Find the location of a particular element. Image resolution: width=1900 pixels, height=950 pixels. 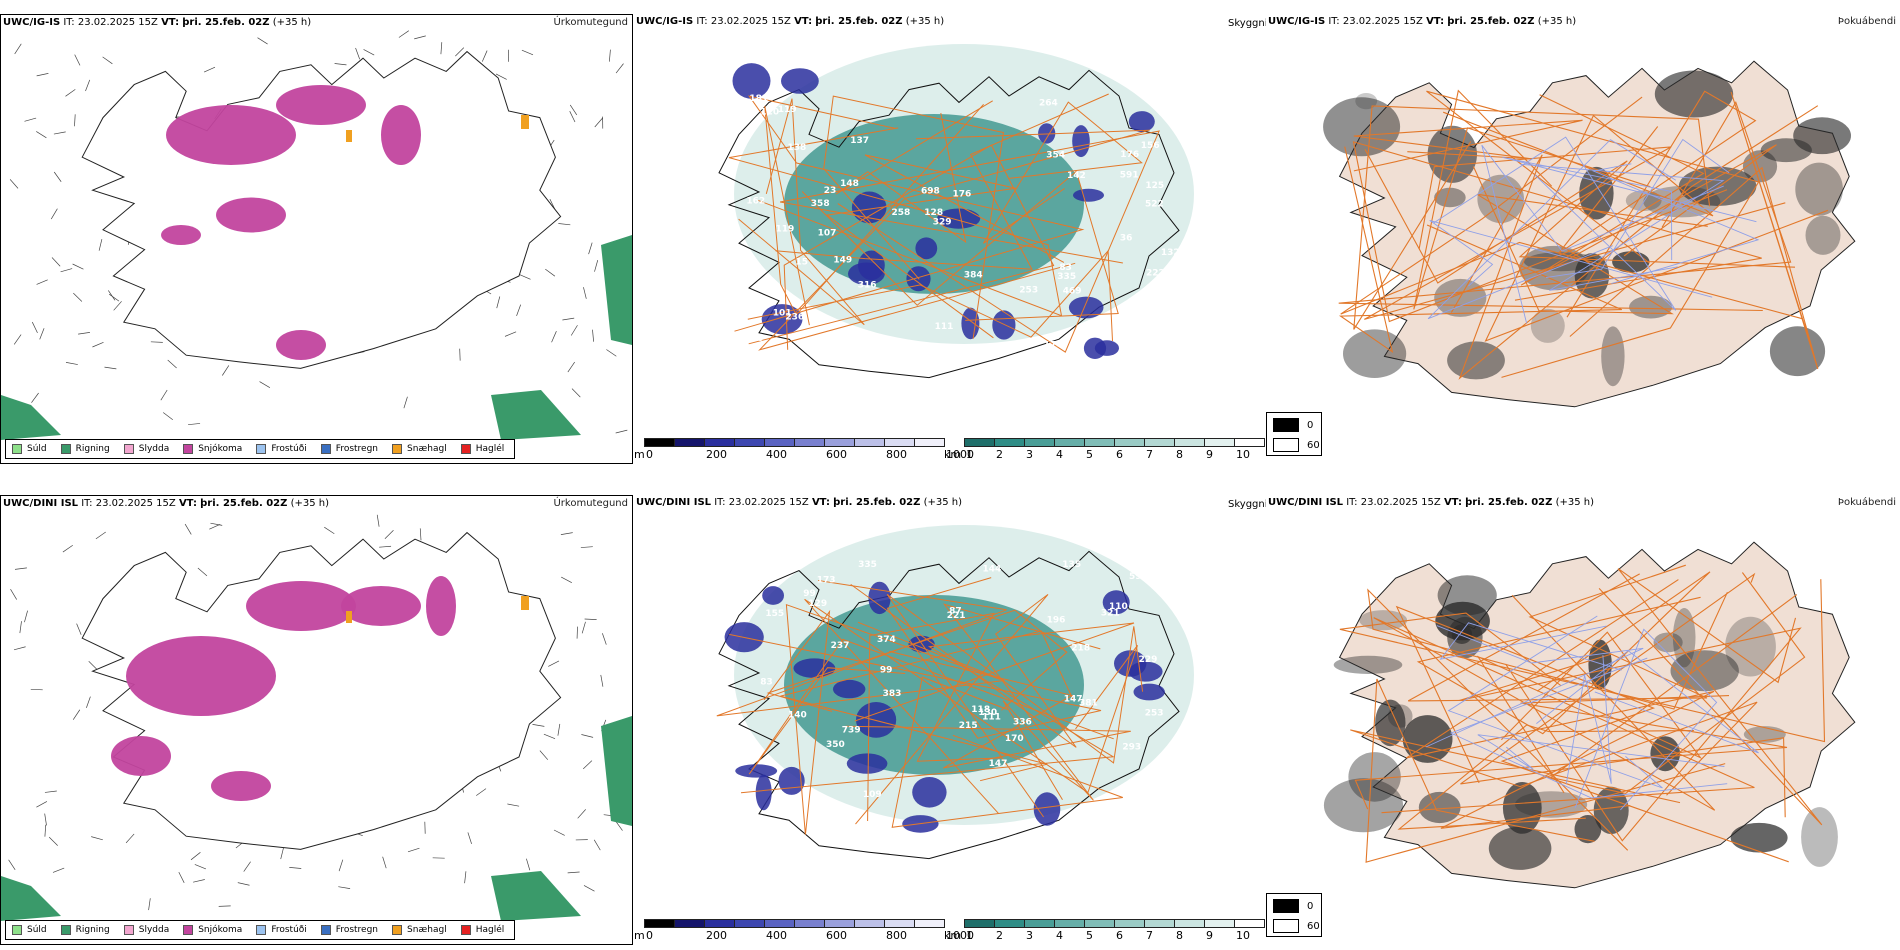

cloudbase-label: 329 is located at coordinates (942, 223).